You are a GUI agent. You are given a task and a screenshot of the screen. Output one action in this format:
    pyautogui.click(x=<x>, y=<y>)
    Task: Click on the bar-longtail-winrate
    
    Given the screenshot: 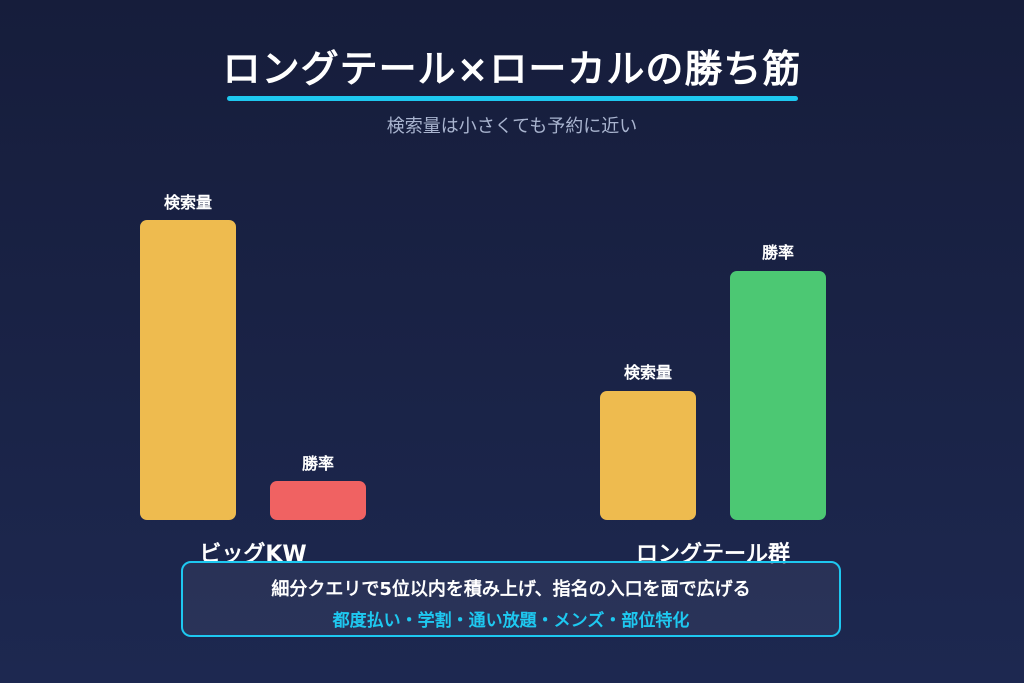 What is the action you would take?
    pyautogui.click(x=778, y=395)
    